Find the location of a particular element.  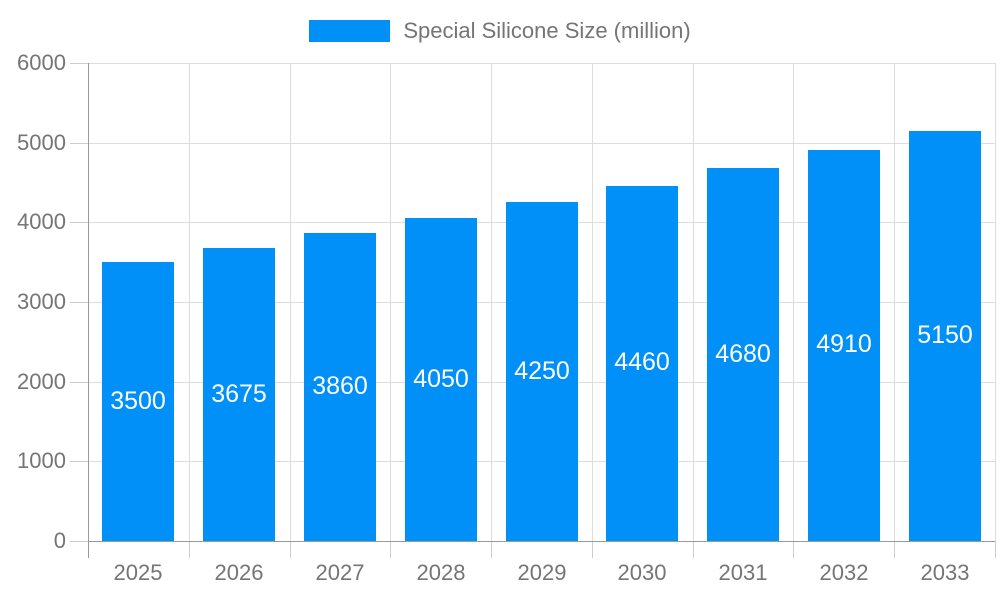

bar-2031 is located at coordinates (743, 354).